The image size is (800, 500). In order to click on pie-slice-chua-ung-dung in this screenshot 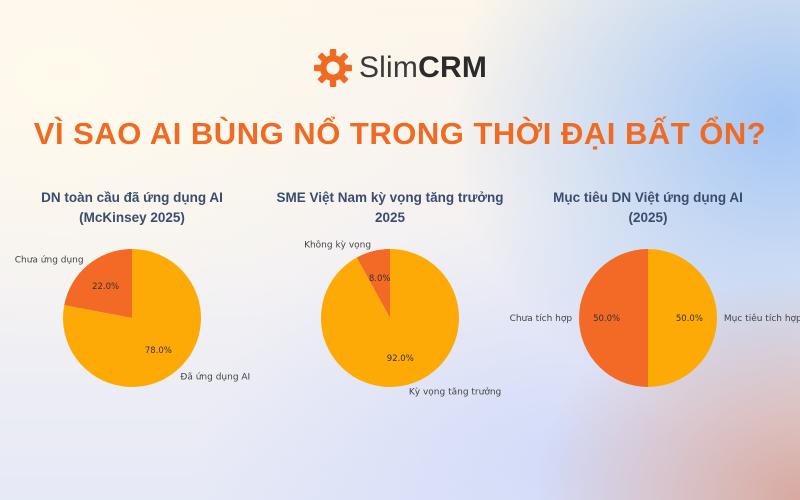, I will do `click(98, 283)`.